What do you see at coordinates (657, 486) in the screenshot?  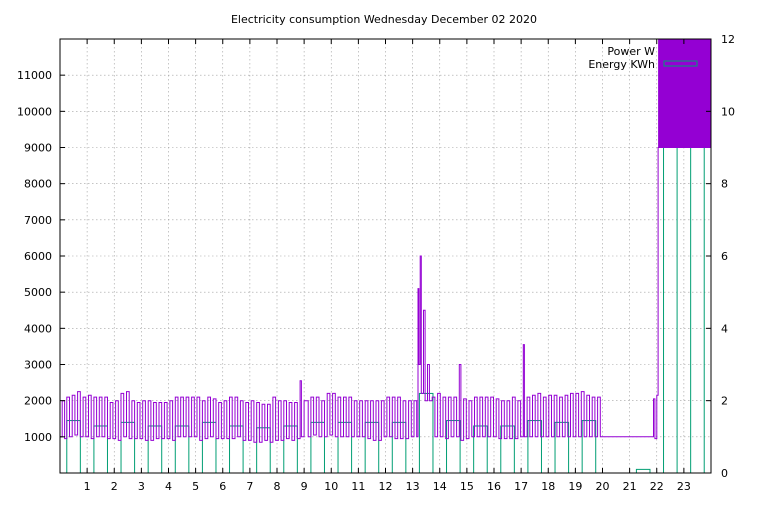 I see `x-tick-label: 22` at bounding box center [657, 486].